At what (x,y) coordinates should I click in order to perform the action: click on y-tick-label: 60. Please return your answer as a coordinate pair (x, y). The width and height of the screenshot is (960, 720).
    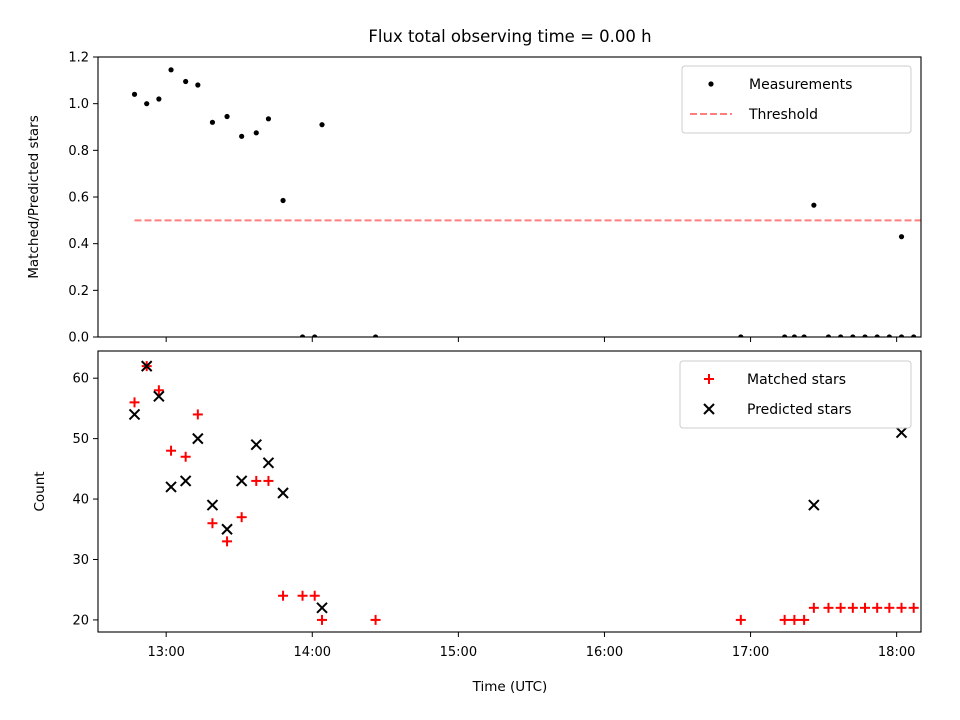
    Looking at the image, I should click on (80, 379).